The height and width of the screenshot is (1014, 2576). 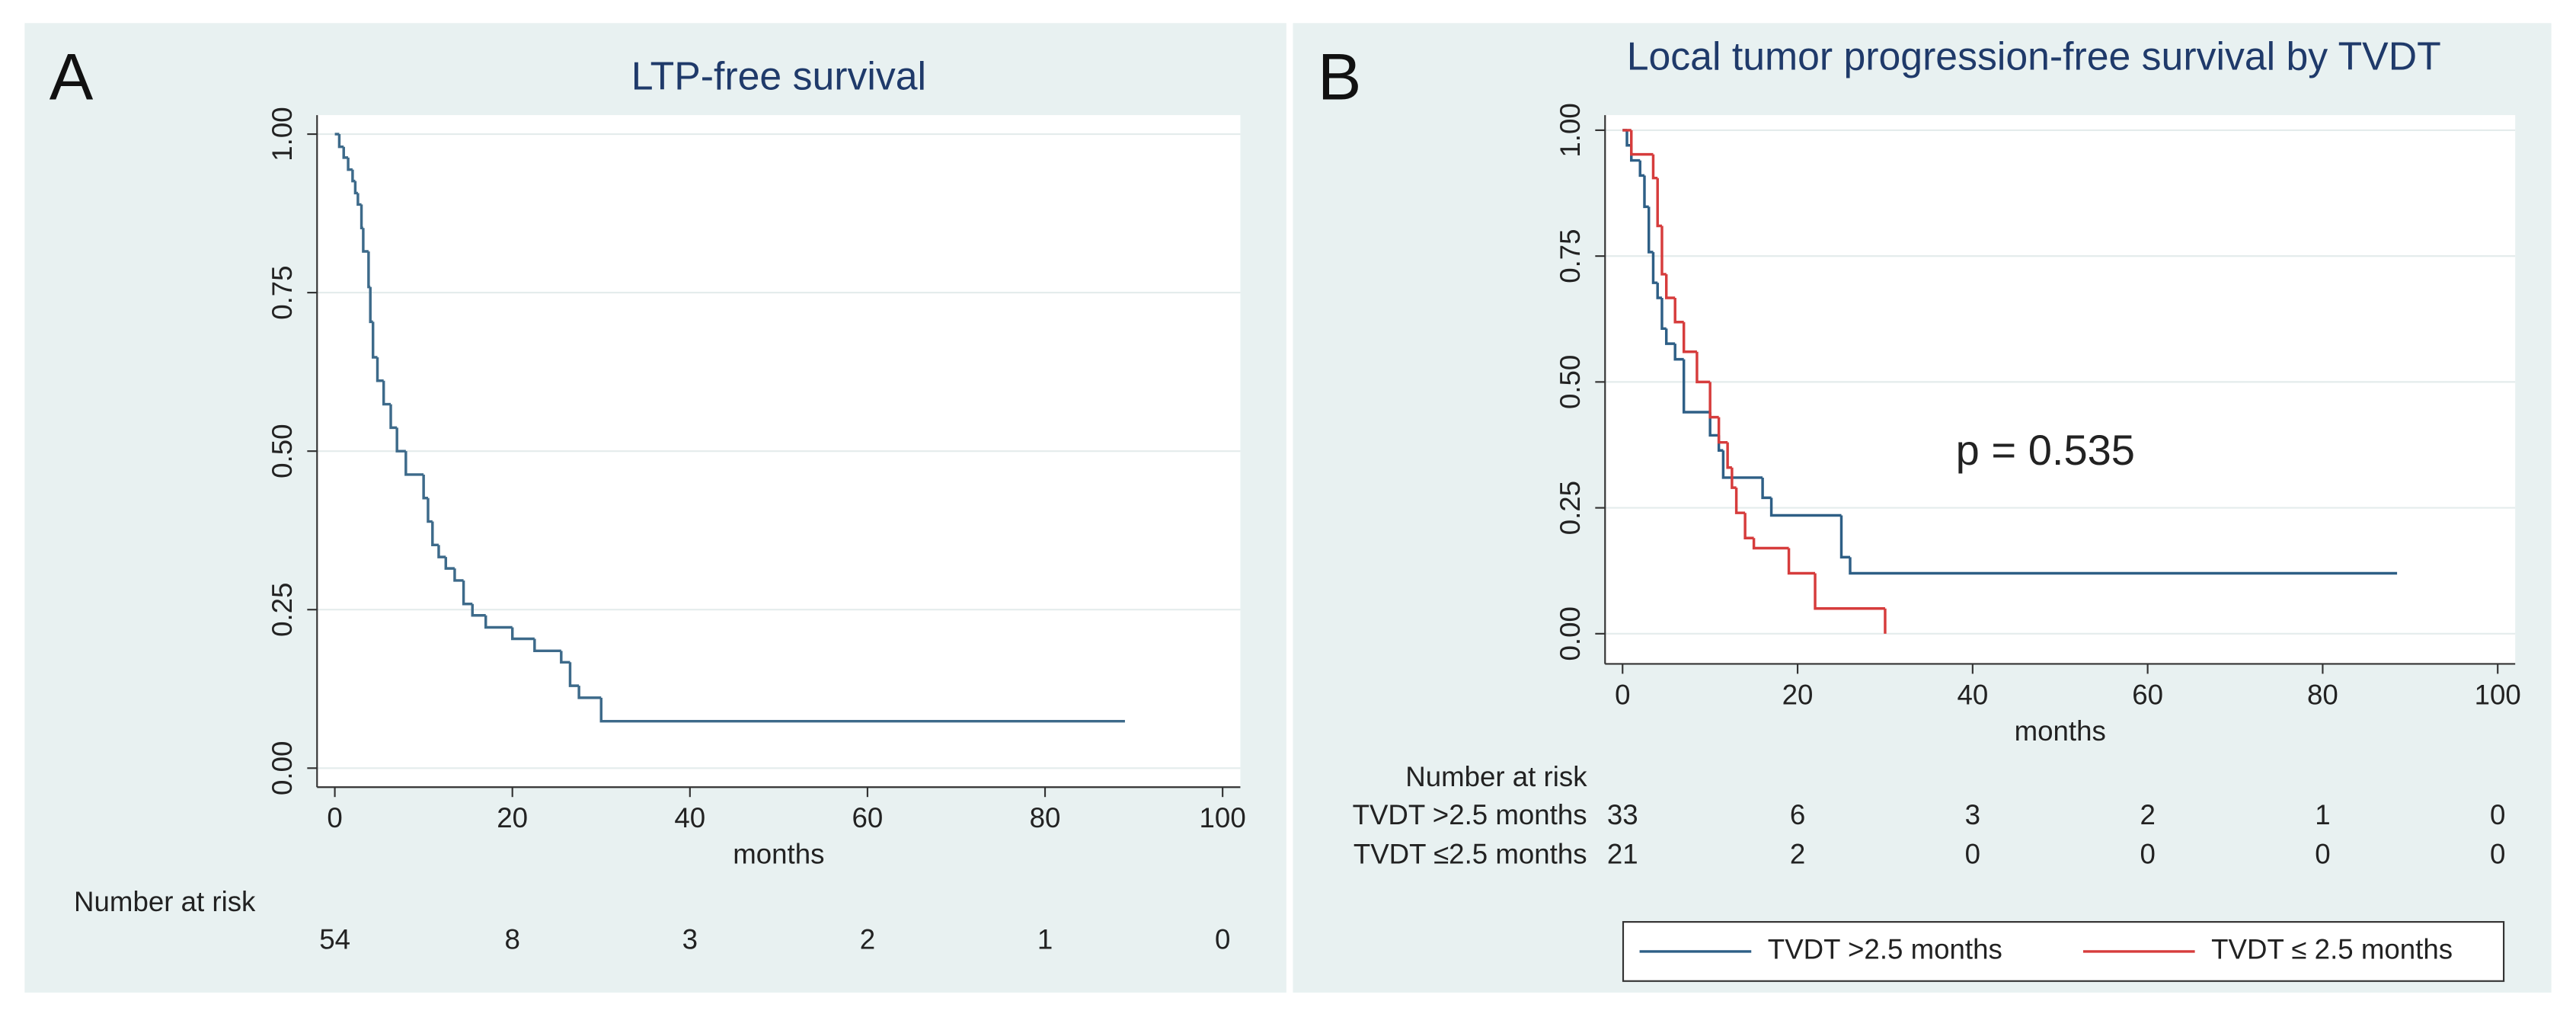 I want to click on panel-letter: B, so click(x=1340, y=77).